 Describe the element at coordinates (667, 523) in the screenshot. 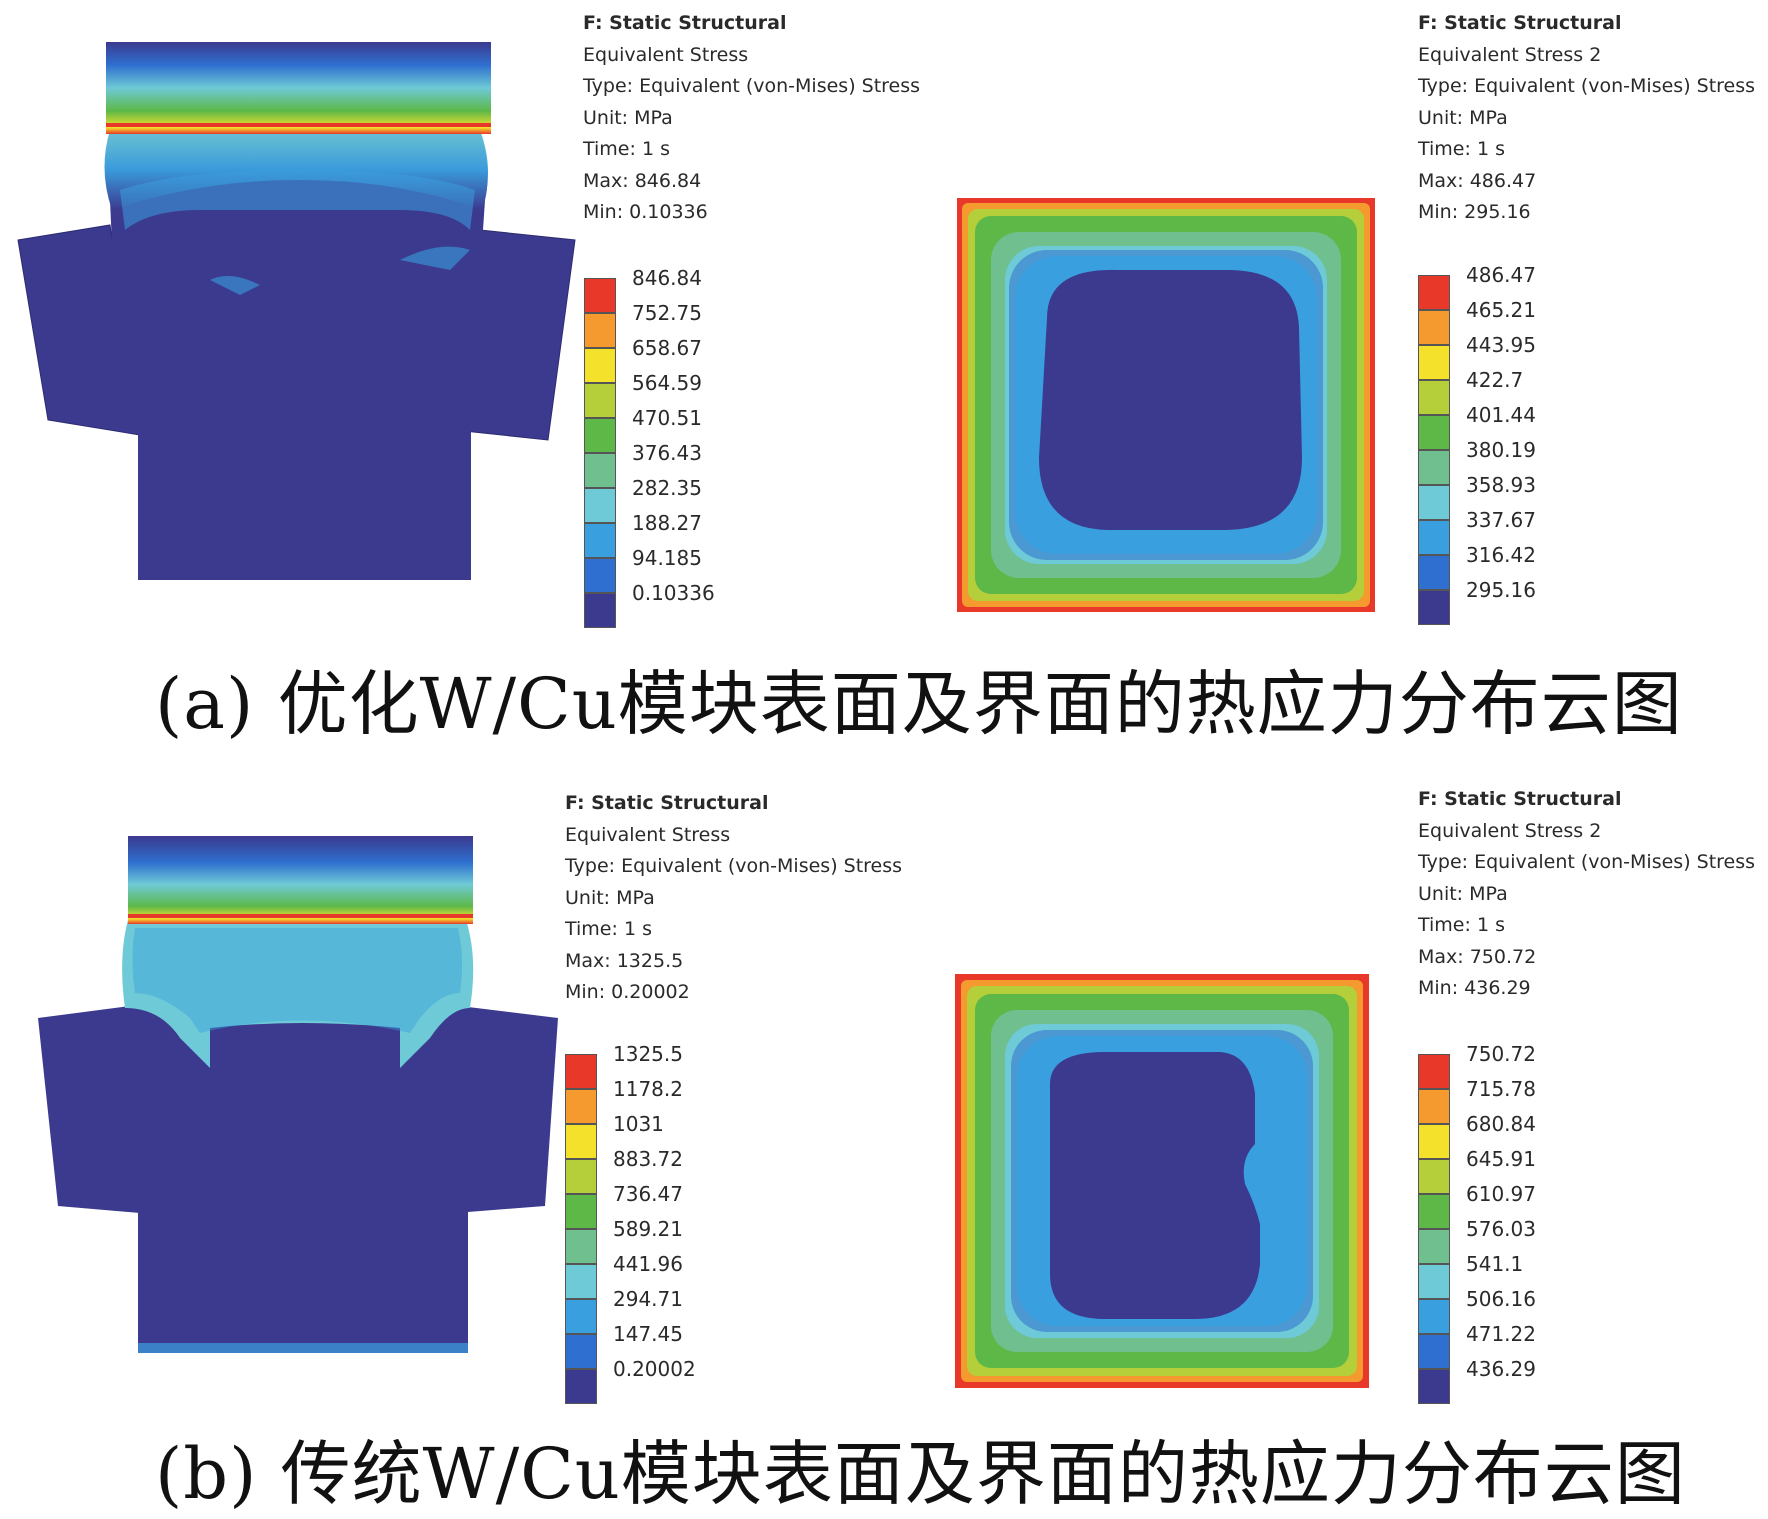

I see `legend-label: 188.27` at that location.